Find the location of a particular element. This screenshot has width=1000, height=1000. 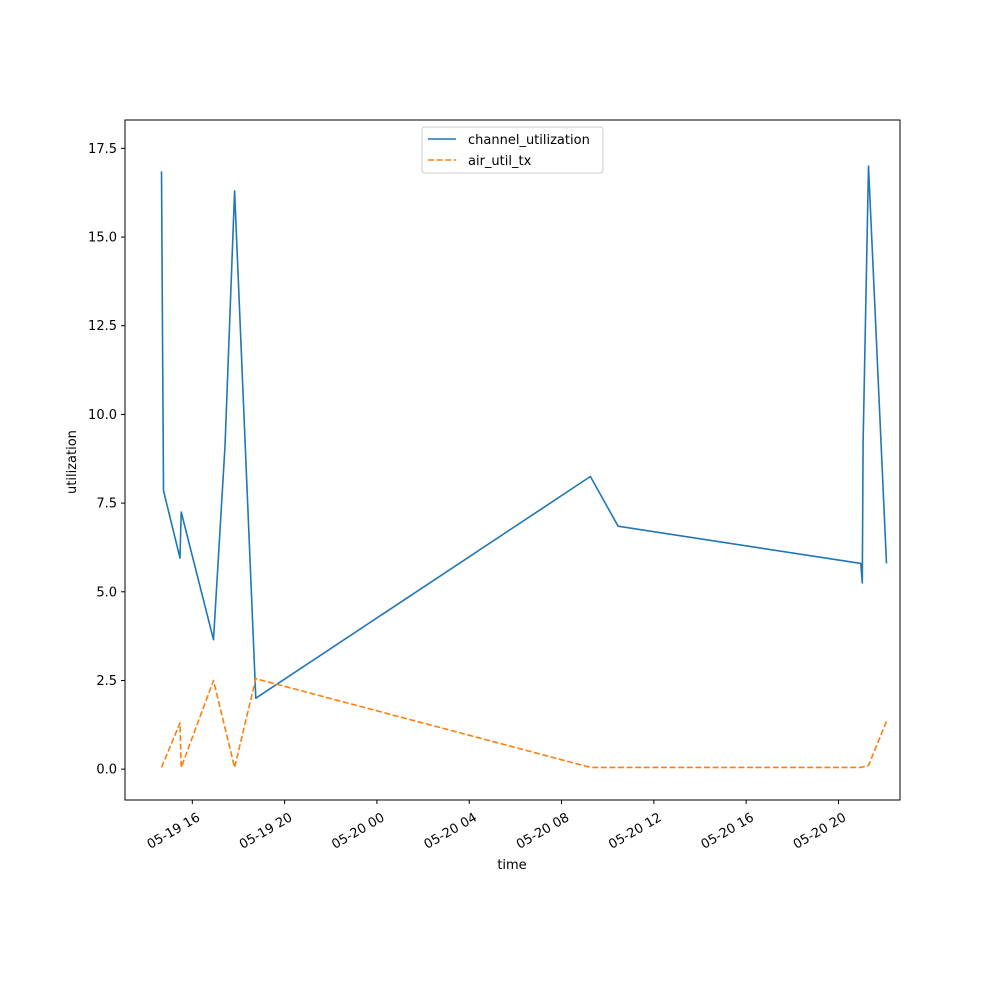

legend: channel_utilization air_util_tx is located at coordinates (512, 150).